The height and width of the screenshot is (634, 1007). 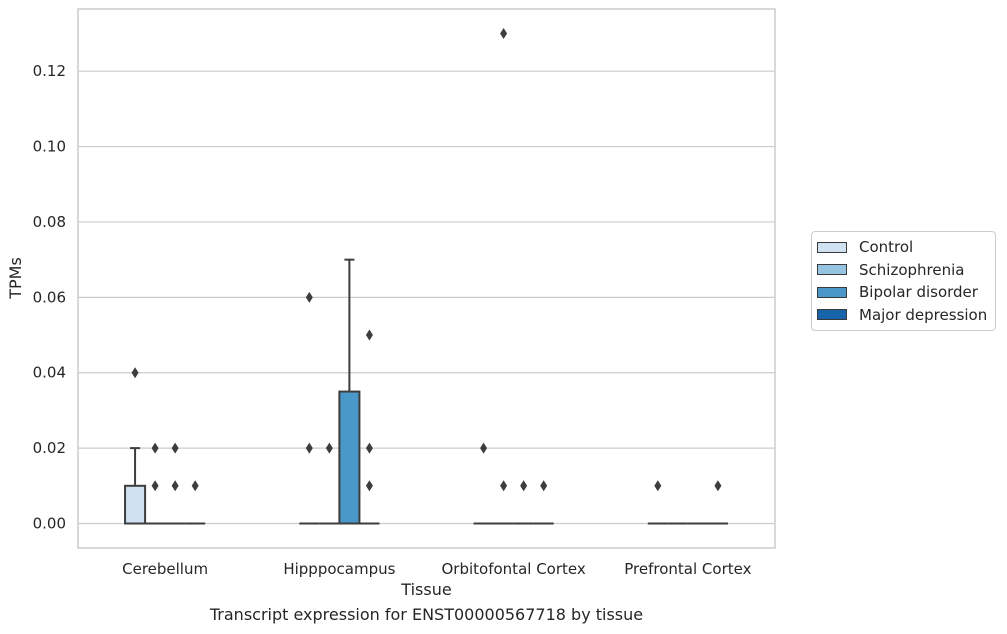 I want to click on y-axis-ticks: 0.00 0.02 0.04 0.06 0.08 0.10 0.12, so click(x=49, y=297).